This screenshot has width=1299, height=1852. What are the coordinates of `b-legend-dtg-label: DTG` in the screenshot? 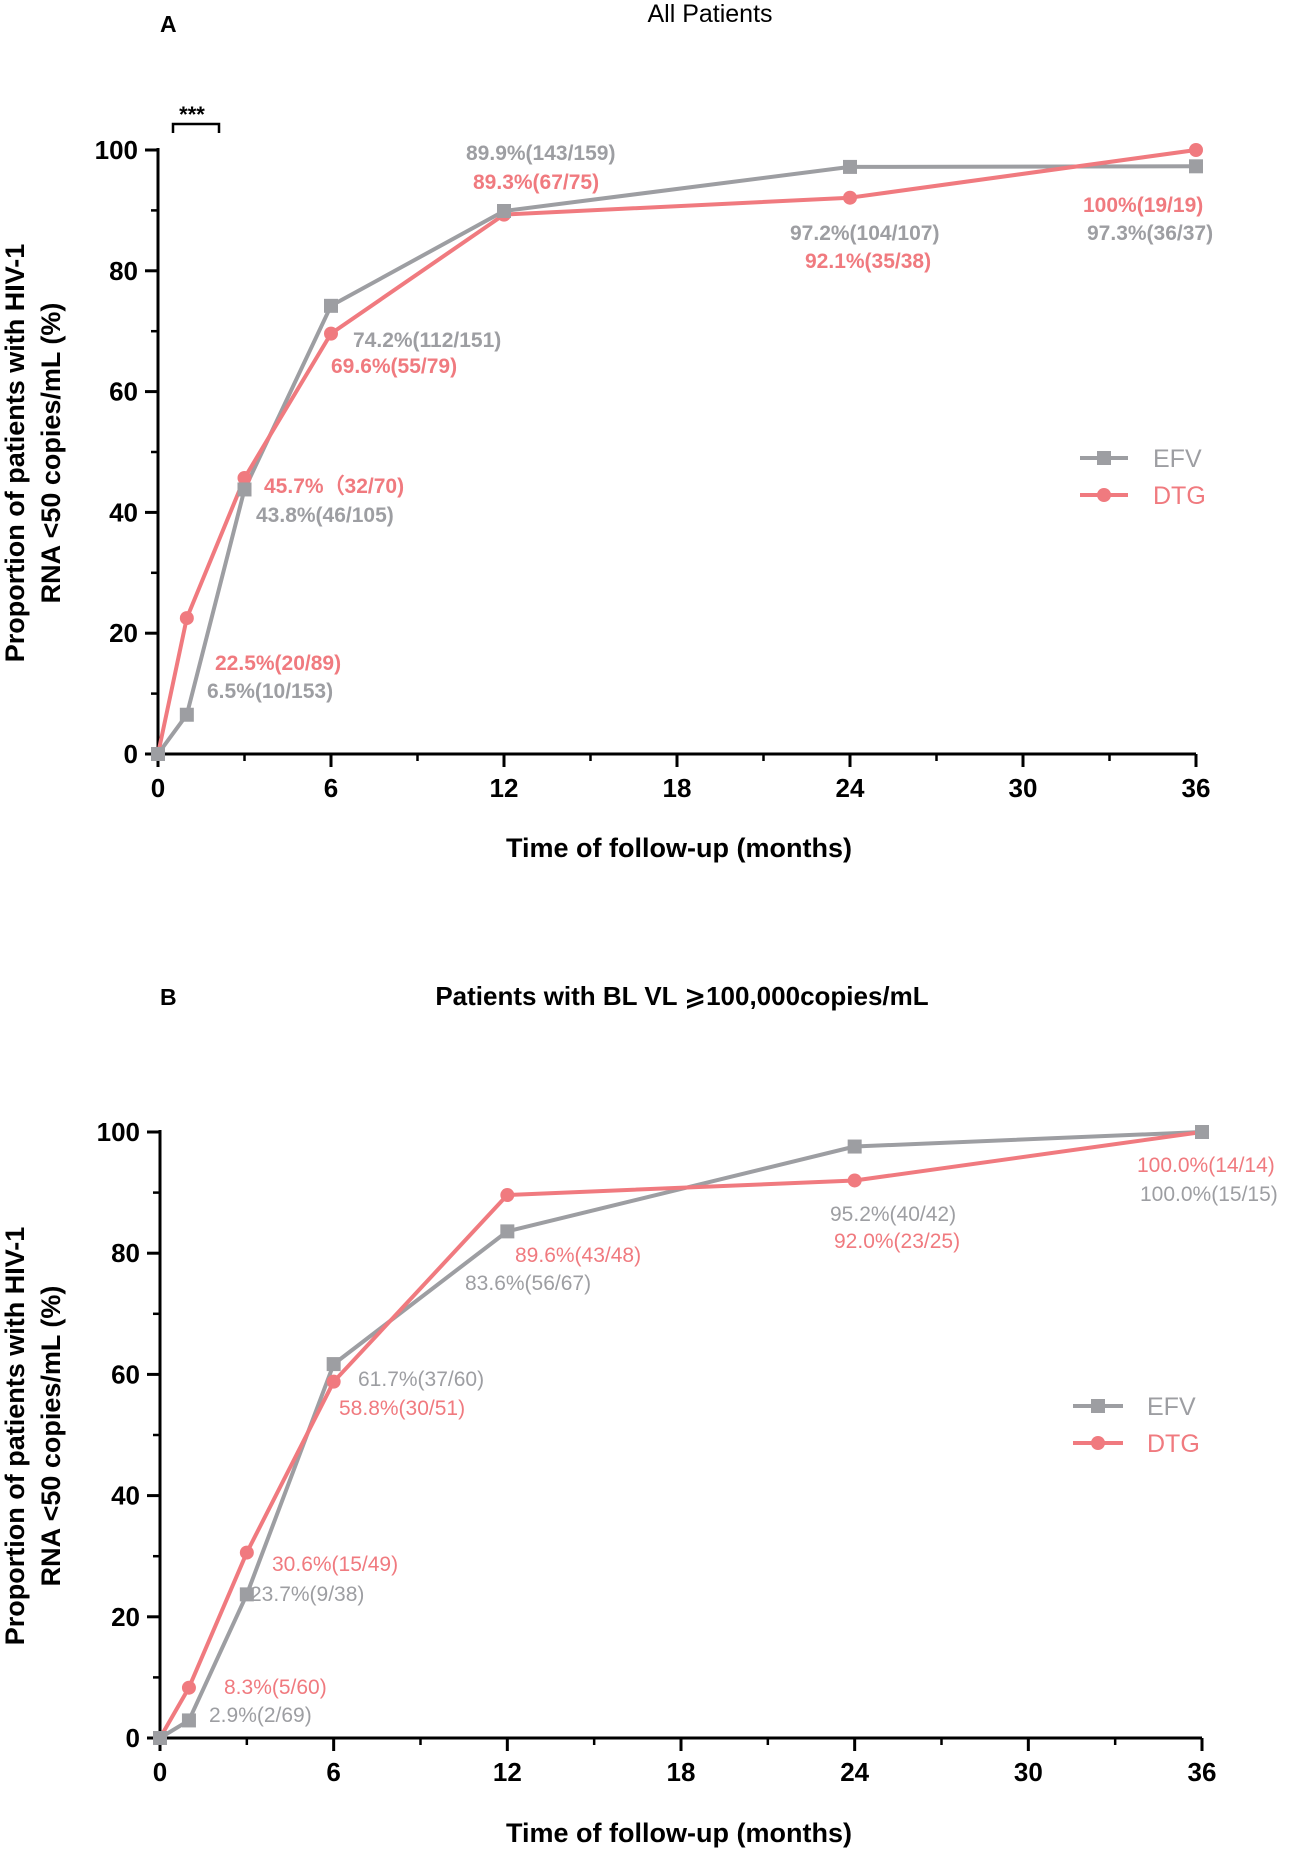 It's located at (1173, 1444).